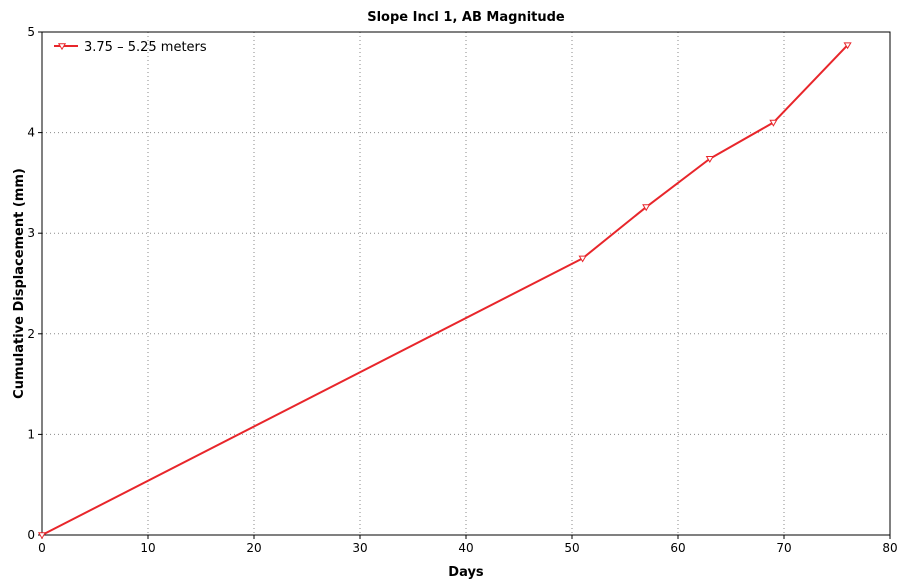  What do you see at coordinates (31, 535) in the screenshot?
I see `y-tick-label: 0` at bounding box center [31, 535].